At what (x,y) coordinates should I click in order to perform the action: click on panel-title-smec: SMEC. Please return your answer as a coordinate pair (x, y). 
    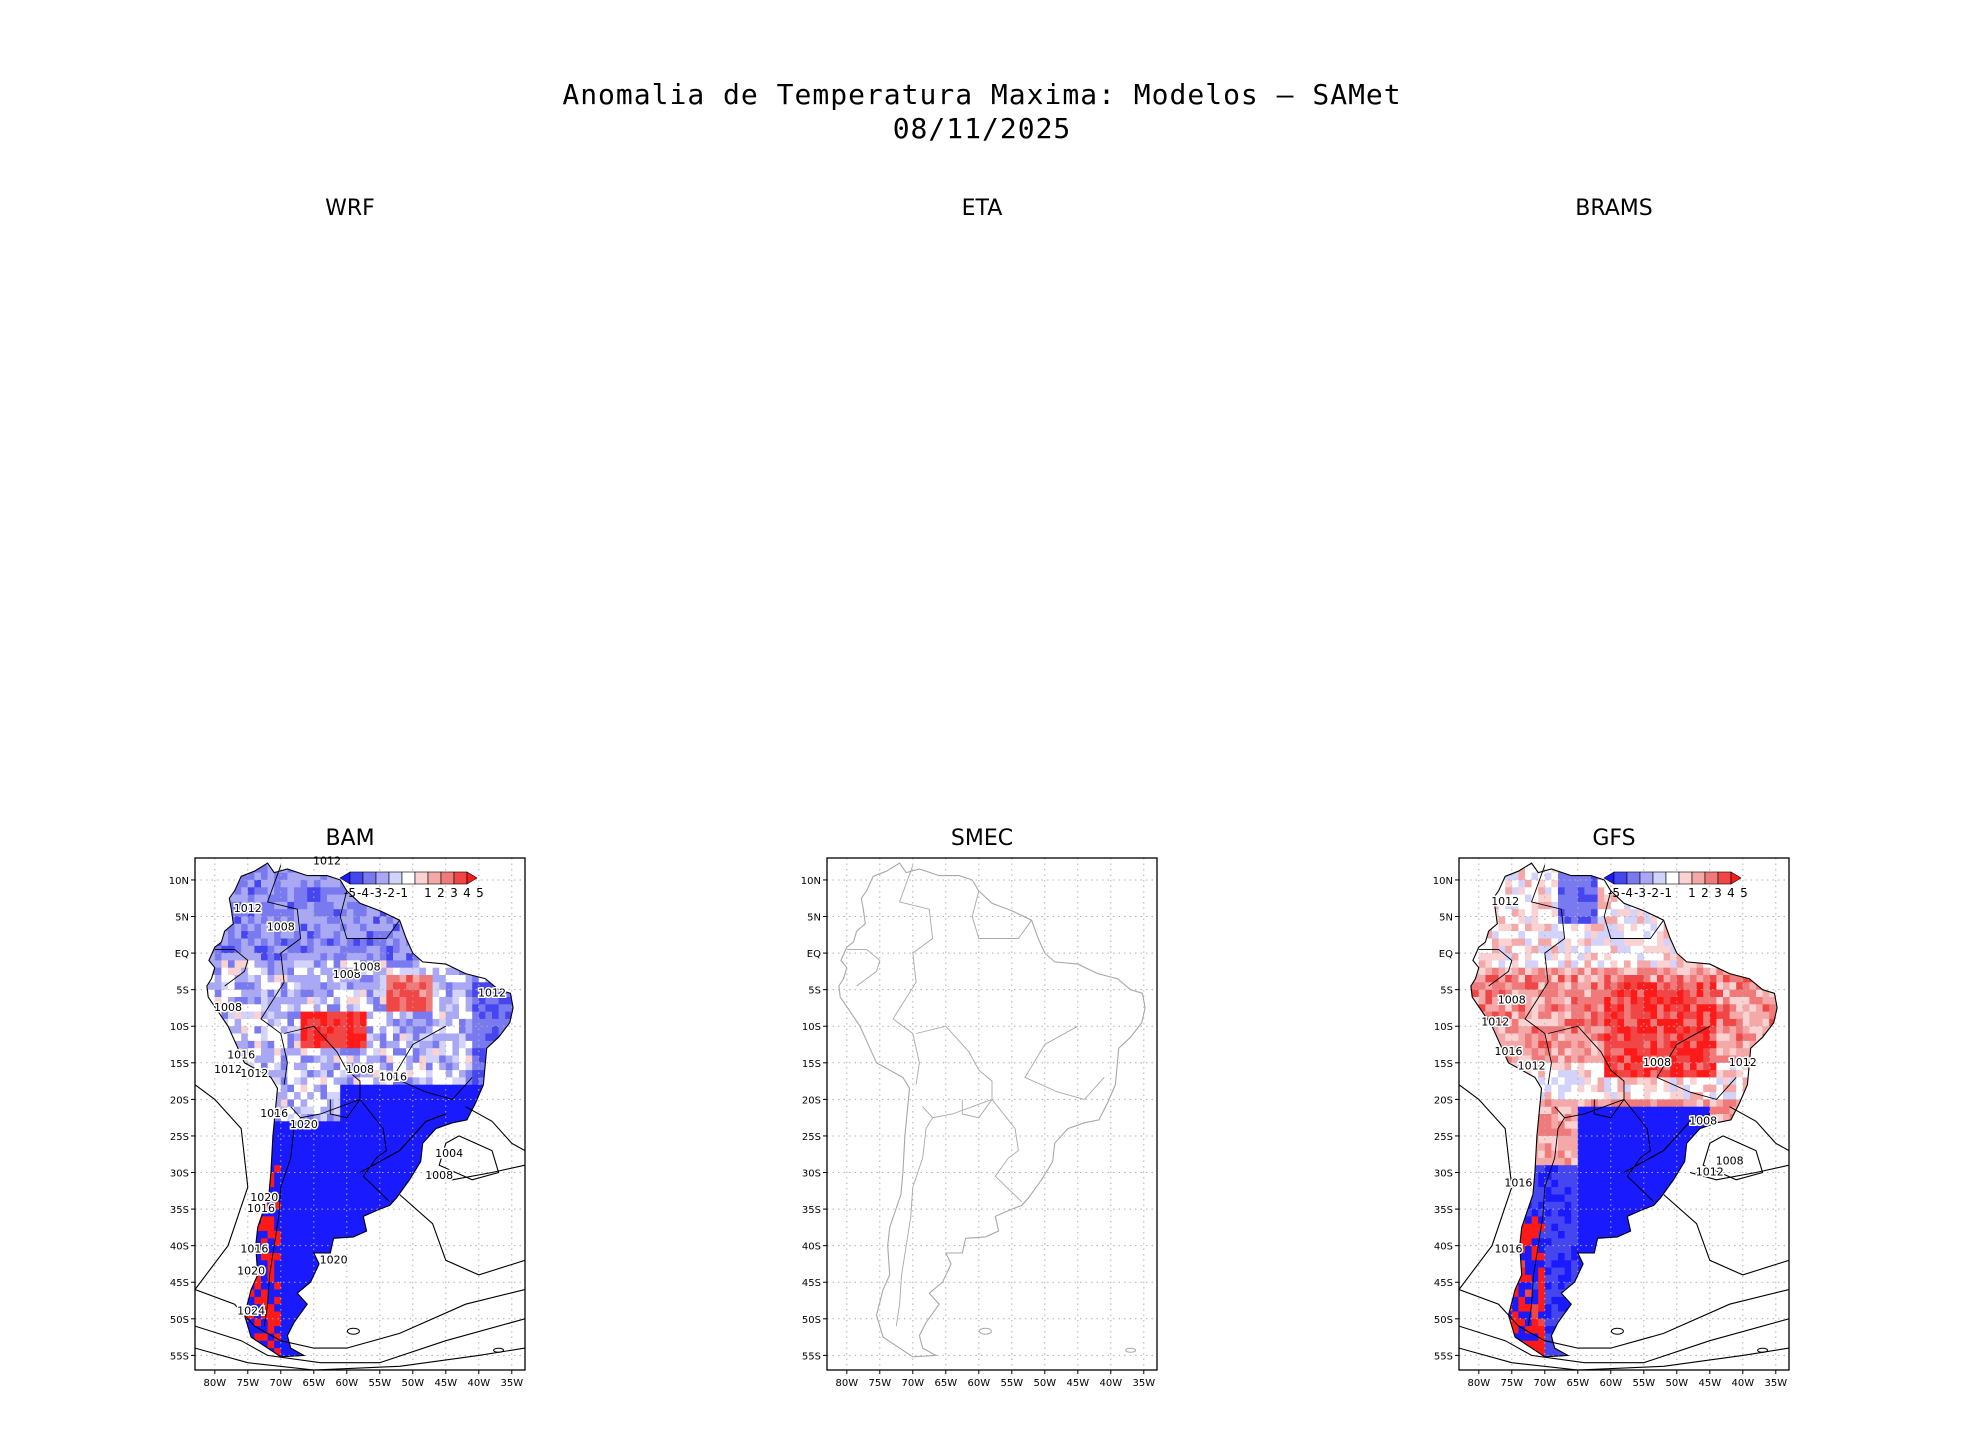
    Looking at the image, I should click on (982, 838).